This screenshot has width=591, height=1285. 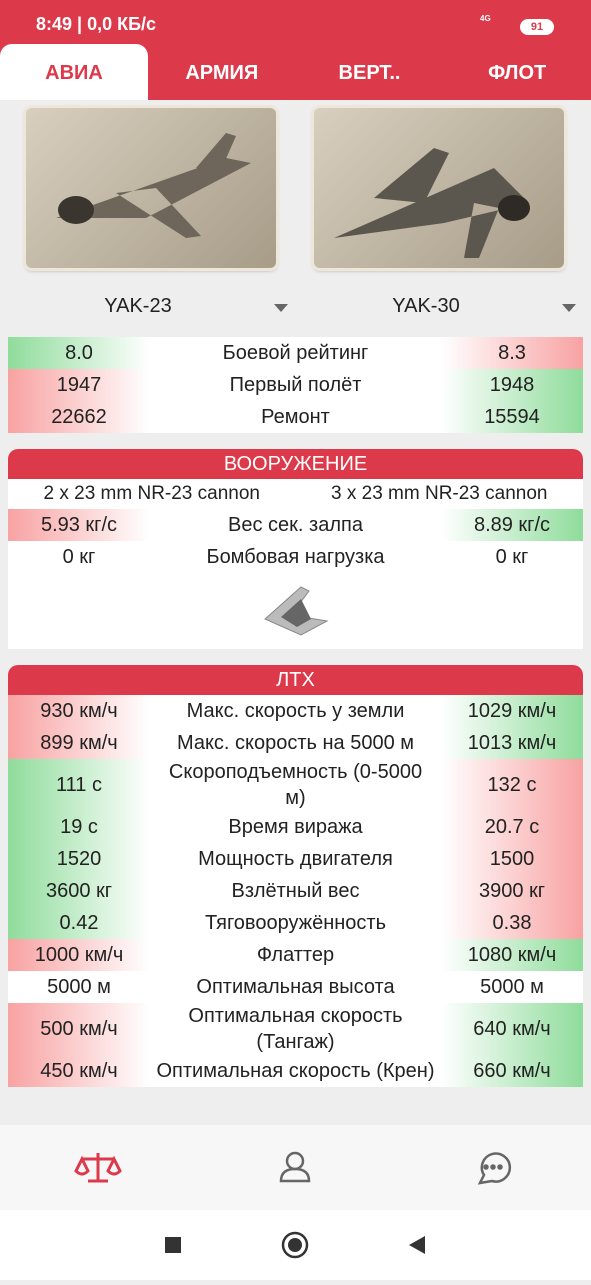 I want to click on right-value: 1500, so click(x=512, y=859).